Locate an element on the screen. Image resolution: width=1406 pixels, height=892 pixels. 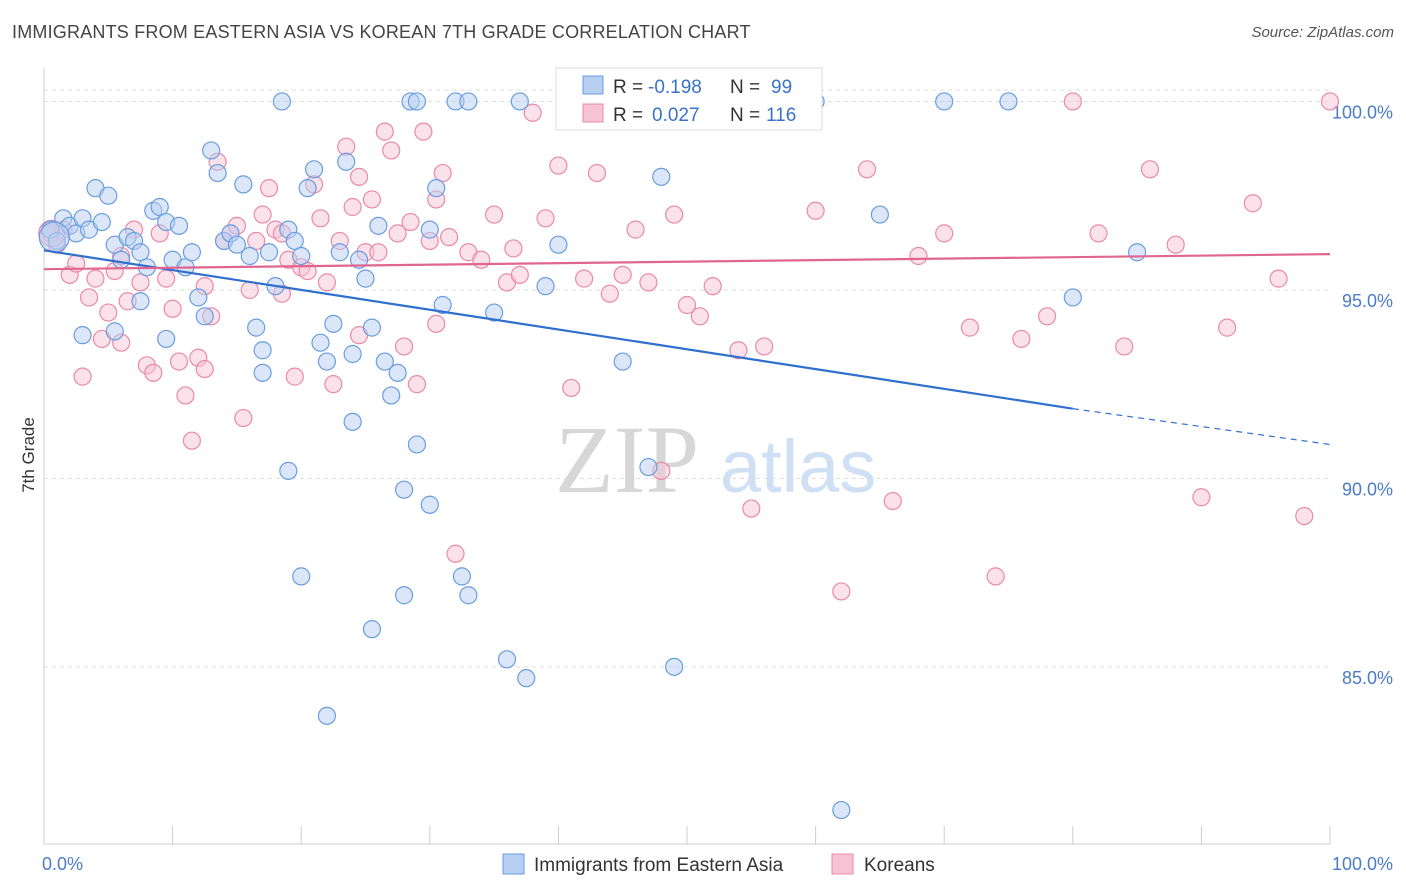
stats-swatch-pink is located at coordinates (593, 113).